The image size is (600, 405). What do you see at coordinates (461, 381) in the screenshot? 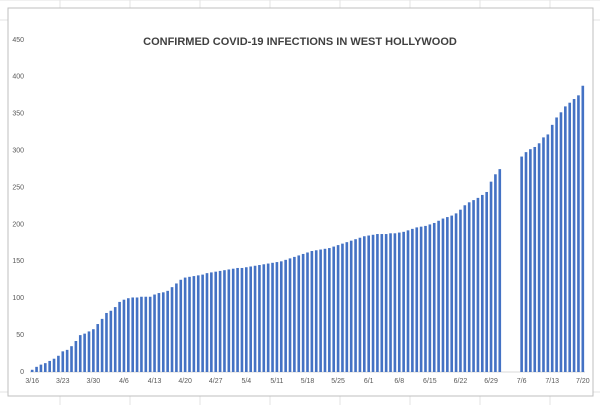
I see `x-tick-label: 6/22` at bounding box center [461, 381].